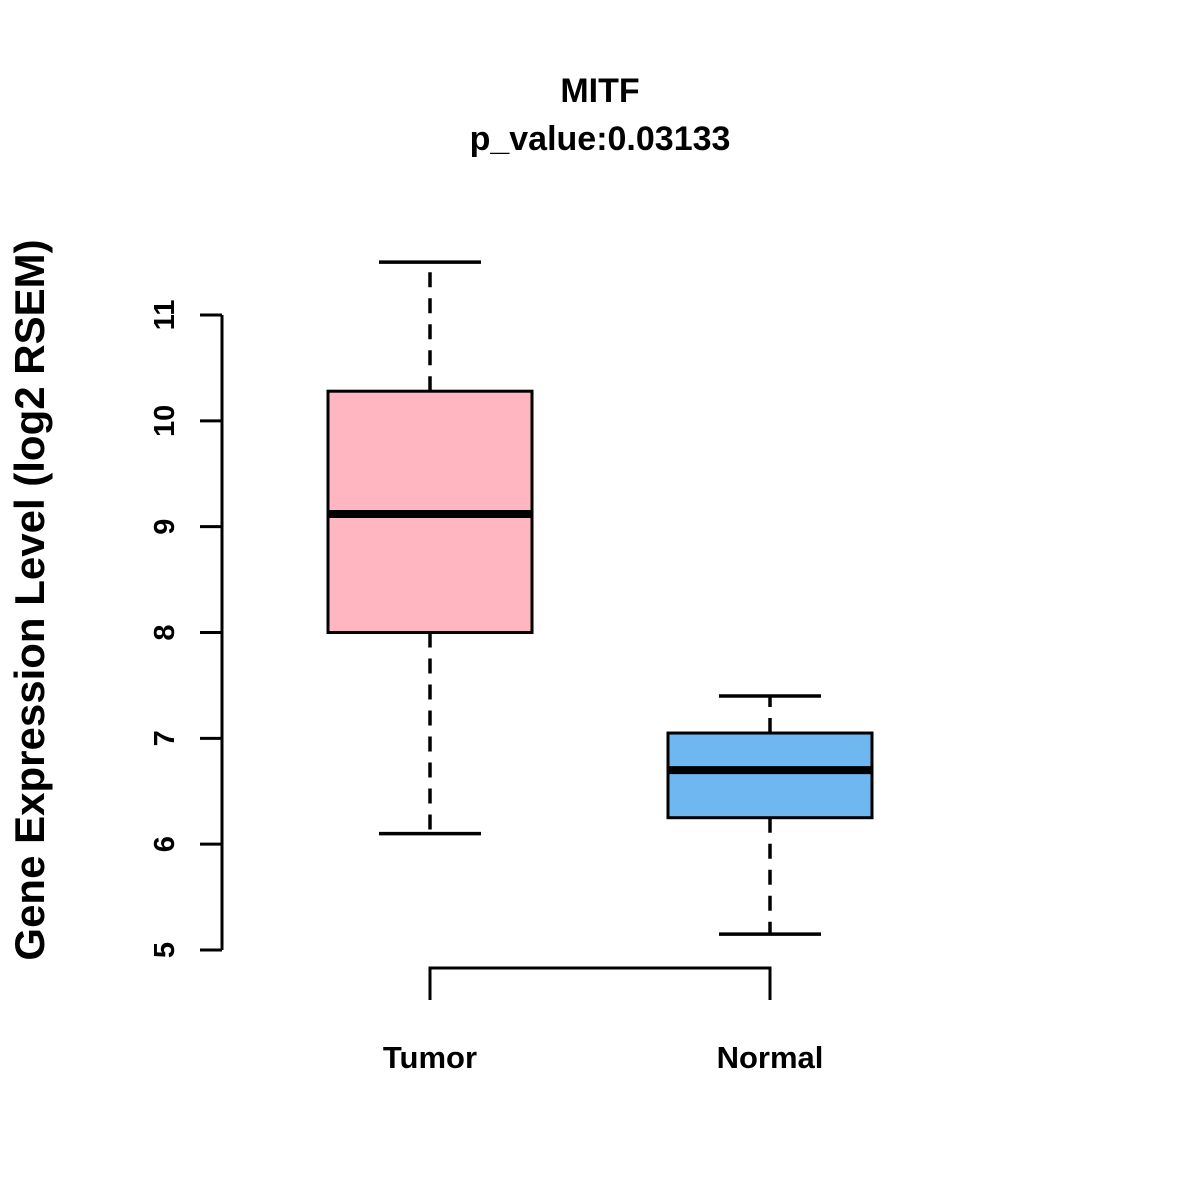 This screenshot has height=1200, width=1200. Describe the element at coordinates (165, 844) in the screenshot. I see `y-axis-tick-label: 6` at that location.